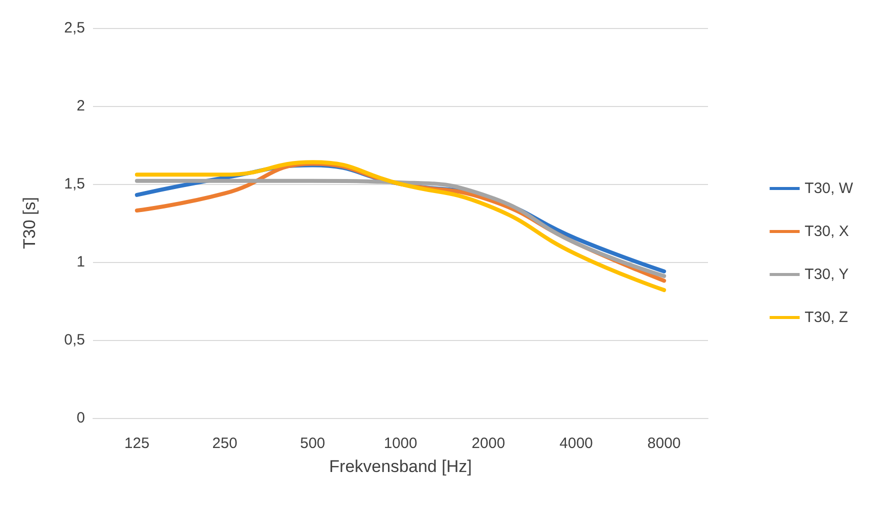 The width and height of the screenshot is (876, 506). I want to click on legend-label: T30, Y, so click(826, 274).